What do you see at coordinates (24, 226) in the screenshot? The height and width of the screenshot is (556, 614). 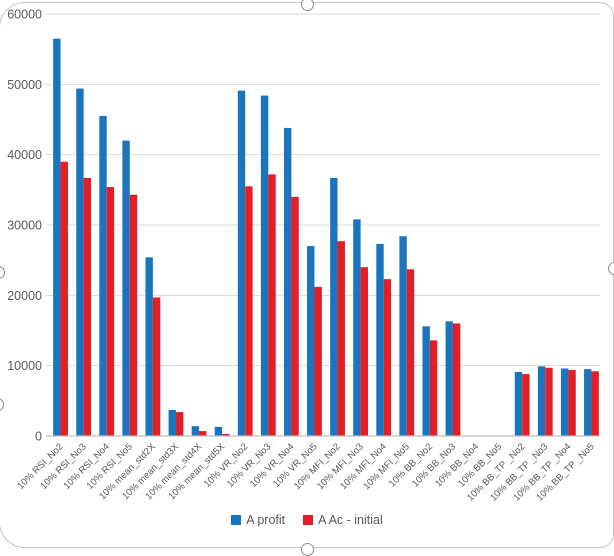 I see `y-axis-tick-label: 30000` at bounding box center [24, 226].